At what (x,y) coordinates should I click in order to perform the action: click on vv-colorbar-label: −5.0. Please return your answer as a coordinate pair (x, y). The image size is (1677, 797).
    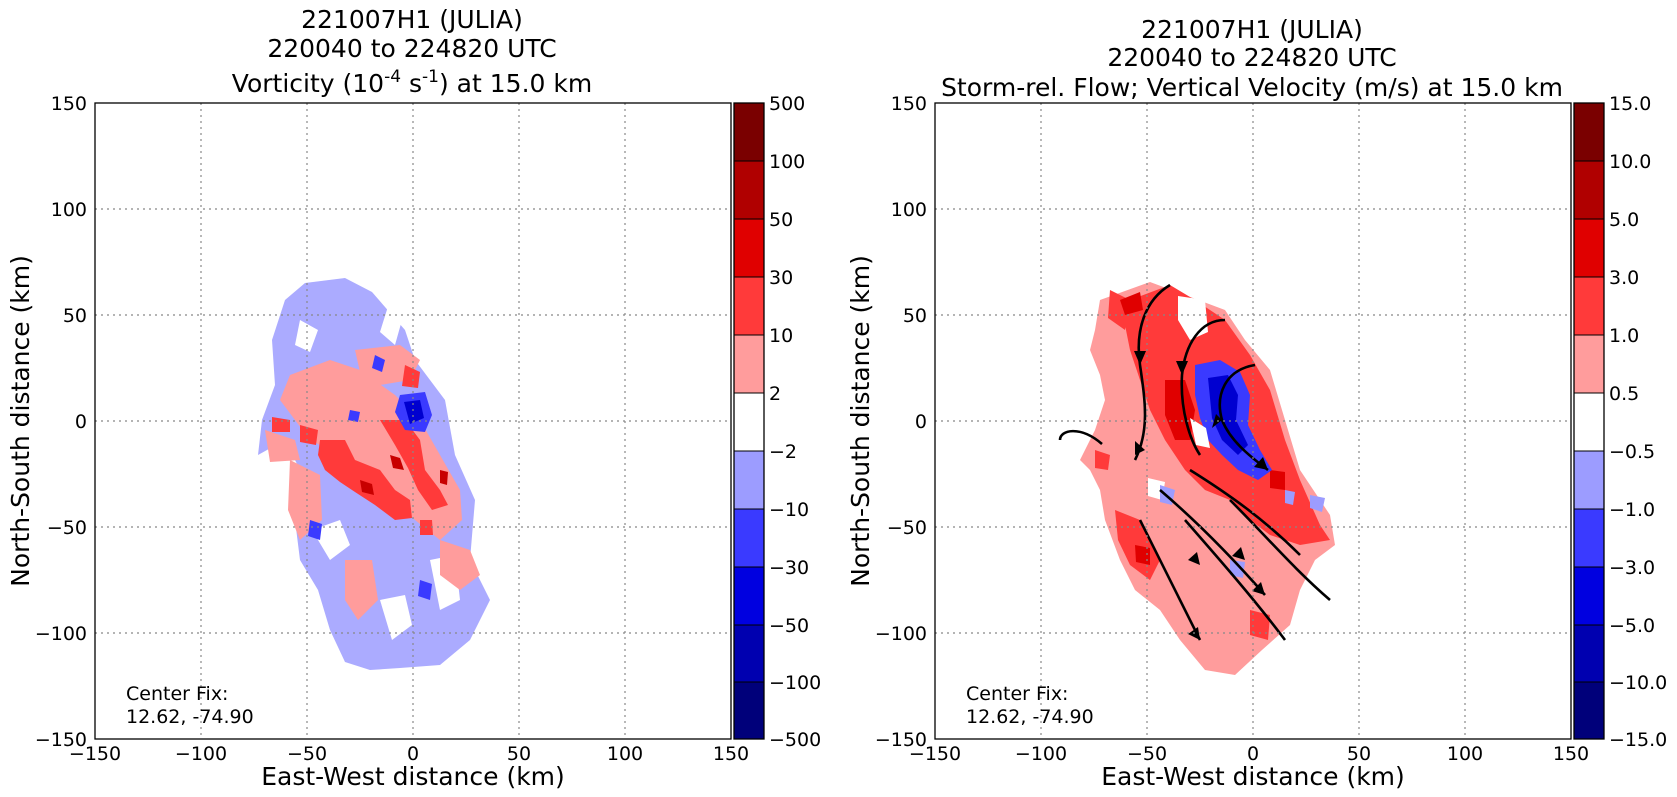
    Looking at the image, I should click on (1632, 626).